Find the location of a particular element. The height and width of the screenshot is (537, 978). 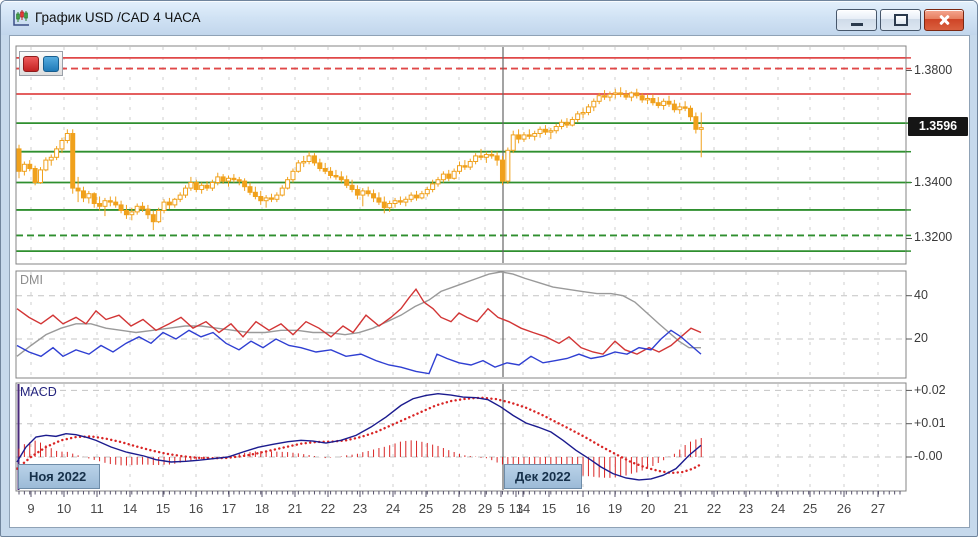

maximize-button is located at coordinates (900, 20).